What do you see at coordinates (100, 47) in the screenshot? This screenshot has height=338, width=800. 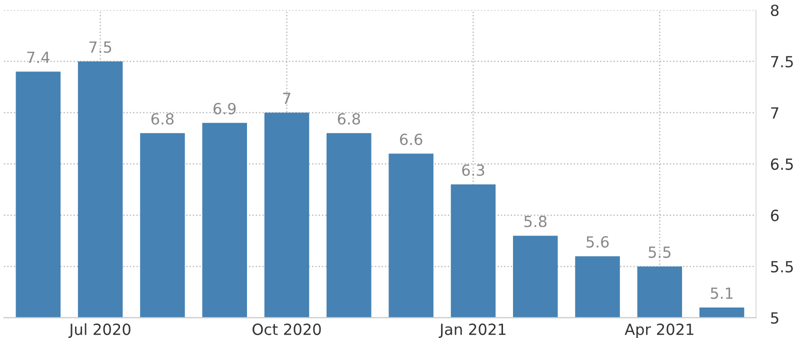 I see `data-label: 7.5` at bounding box center [100, 47].